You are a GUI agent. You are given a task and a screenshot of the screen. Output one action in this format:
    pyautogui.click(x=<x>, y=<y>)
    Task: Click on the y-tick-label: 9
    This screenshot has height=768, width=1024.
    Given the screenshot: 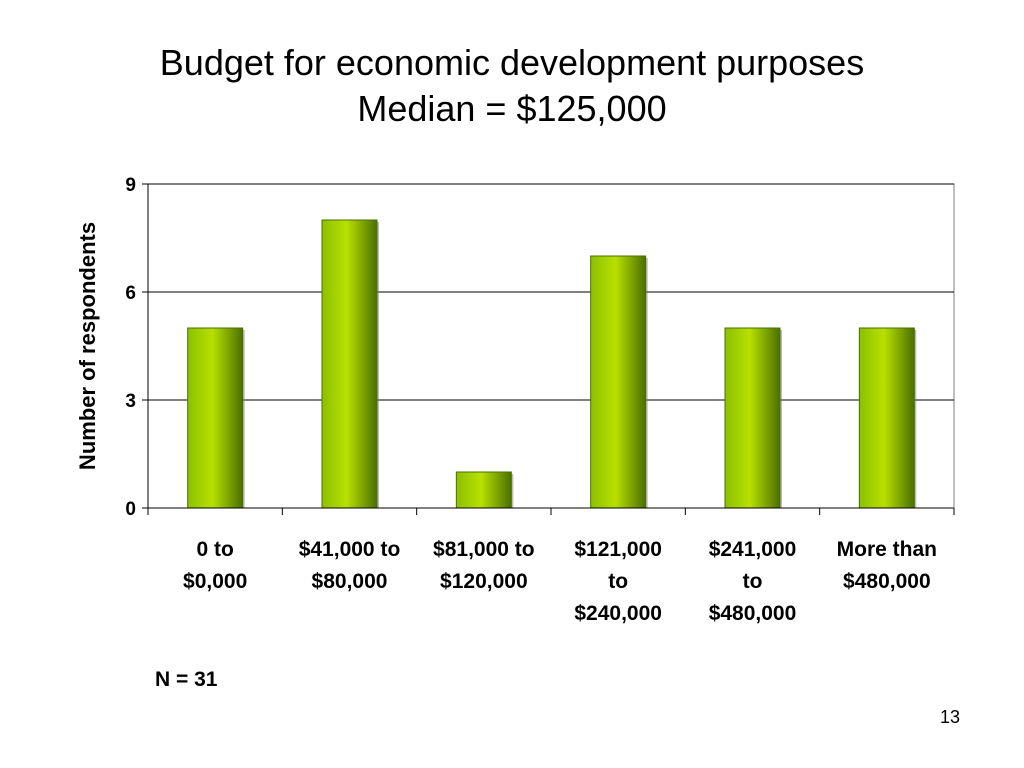 What is the action you would take?
    pyautogui.click(x=130, y=185)
    